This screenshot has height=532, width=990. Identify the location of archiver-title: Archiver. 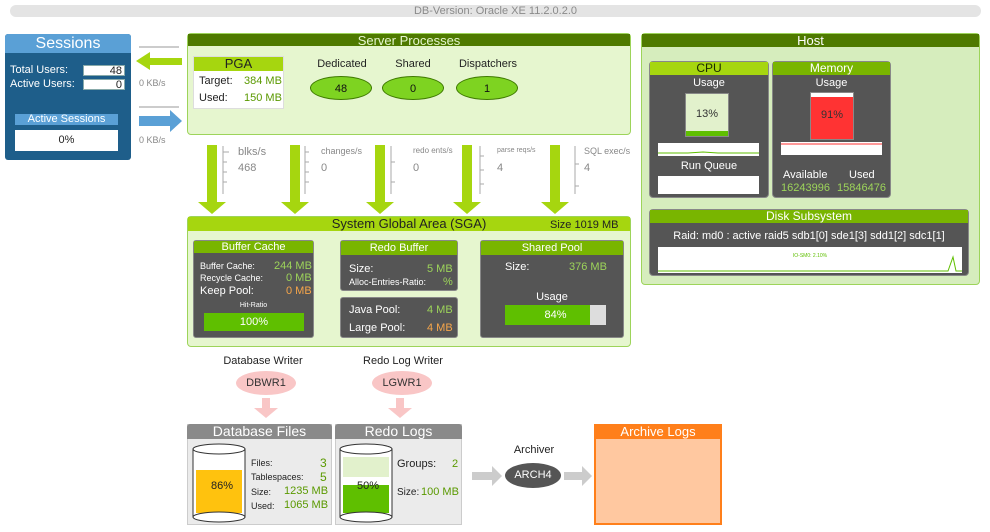
(534, 450).